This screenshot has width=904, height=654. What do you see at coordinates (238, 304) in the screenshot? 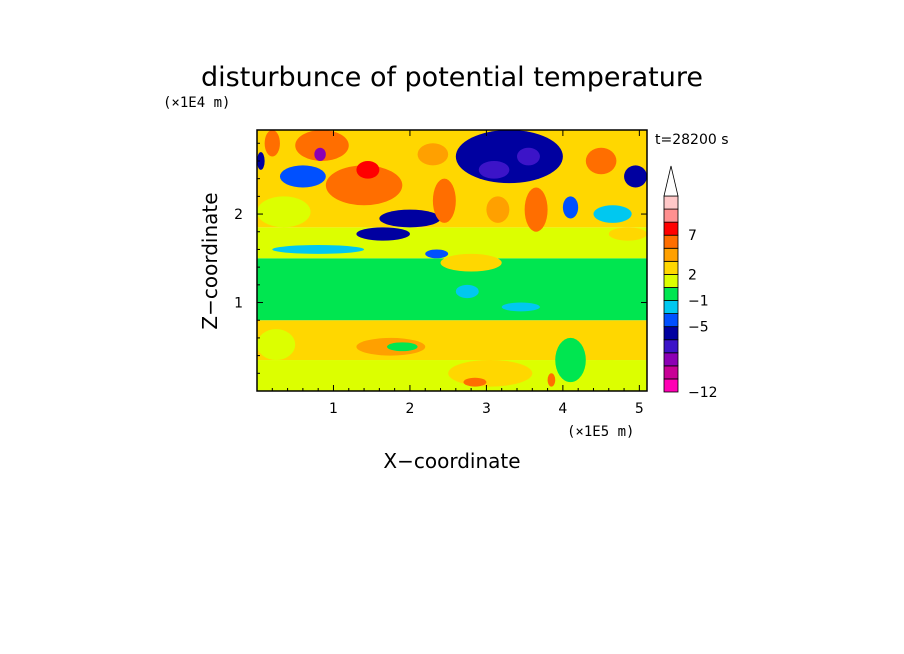
I see `y-tick-label: 1` at bounding box center [238, 304].